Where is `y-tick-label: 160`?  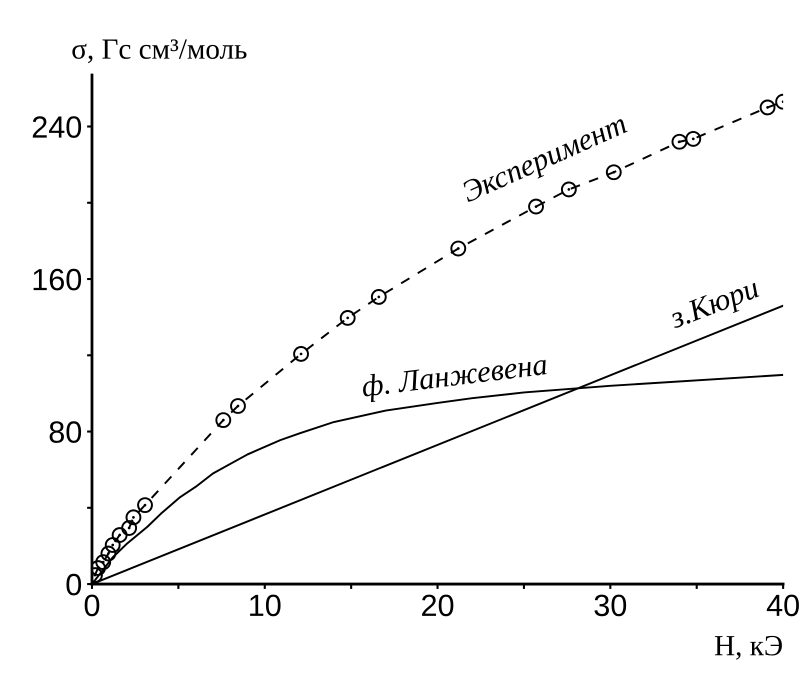
y-tick-label: 160 is located at coordinates (58, 279).